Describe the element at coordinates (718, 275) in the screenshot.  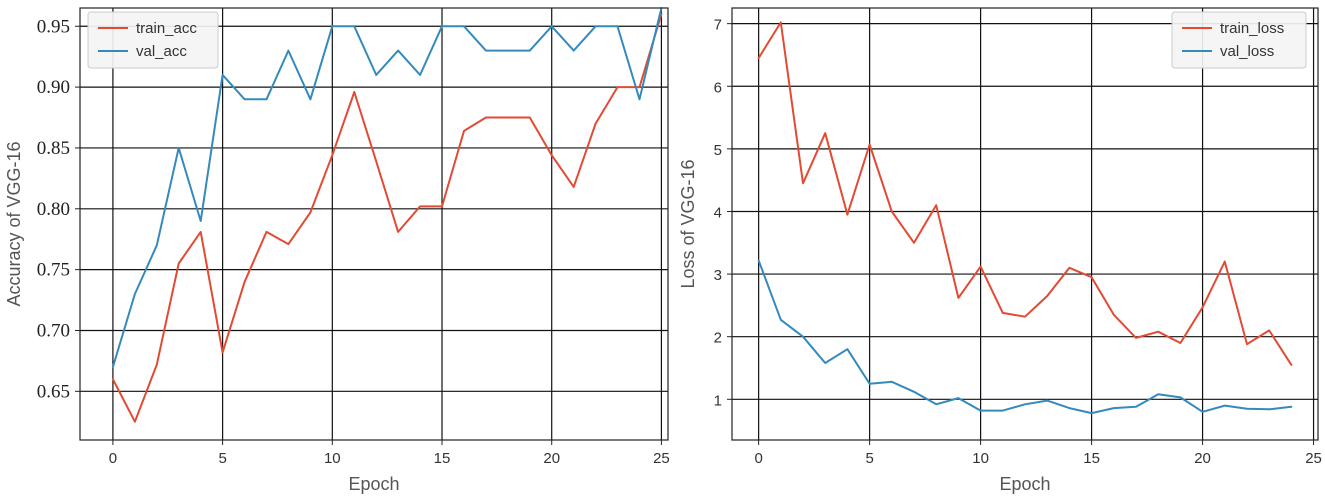
I see `y-tick-label: 3` at that location.